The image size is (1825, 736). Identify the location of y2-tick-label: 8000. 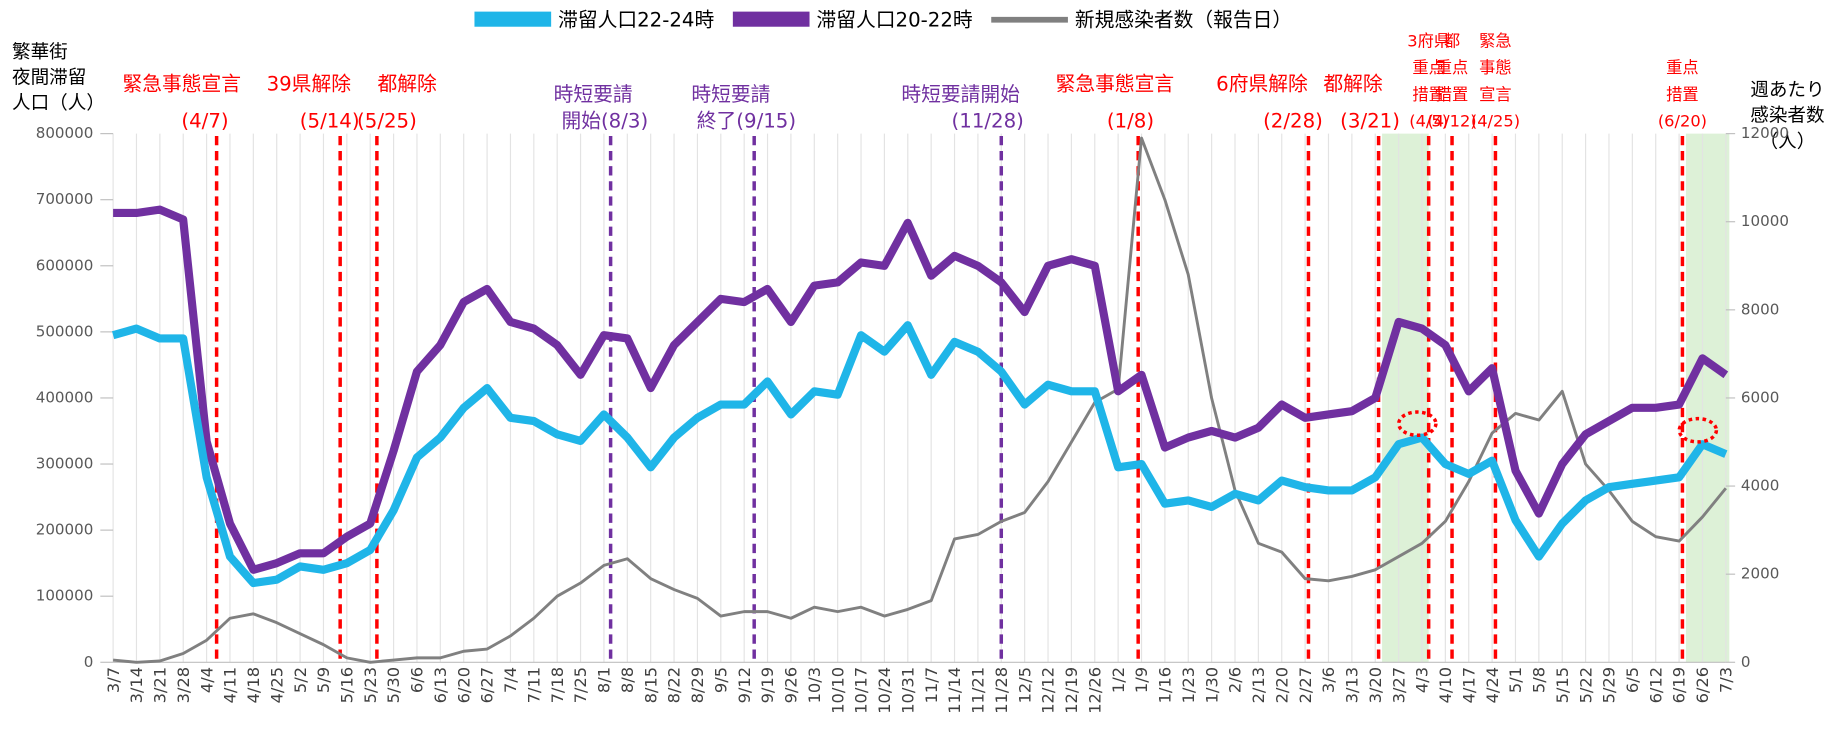
(1760, 309).